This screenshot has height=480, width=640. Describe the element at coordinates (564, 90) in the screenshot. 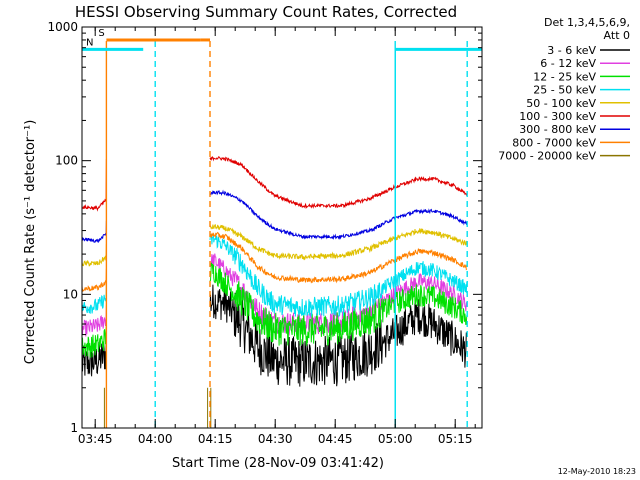

I see `legend-label-3: 25 - 50 keV` at that location.